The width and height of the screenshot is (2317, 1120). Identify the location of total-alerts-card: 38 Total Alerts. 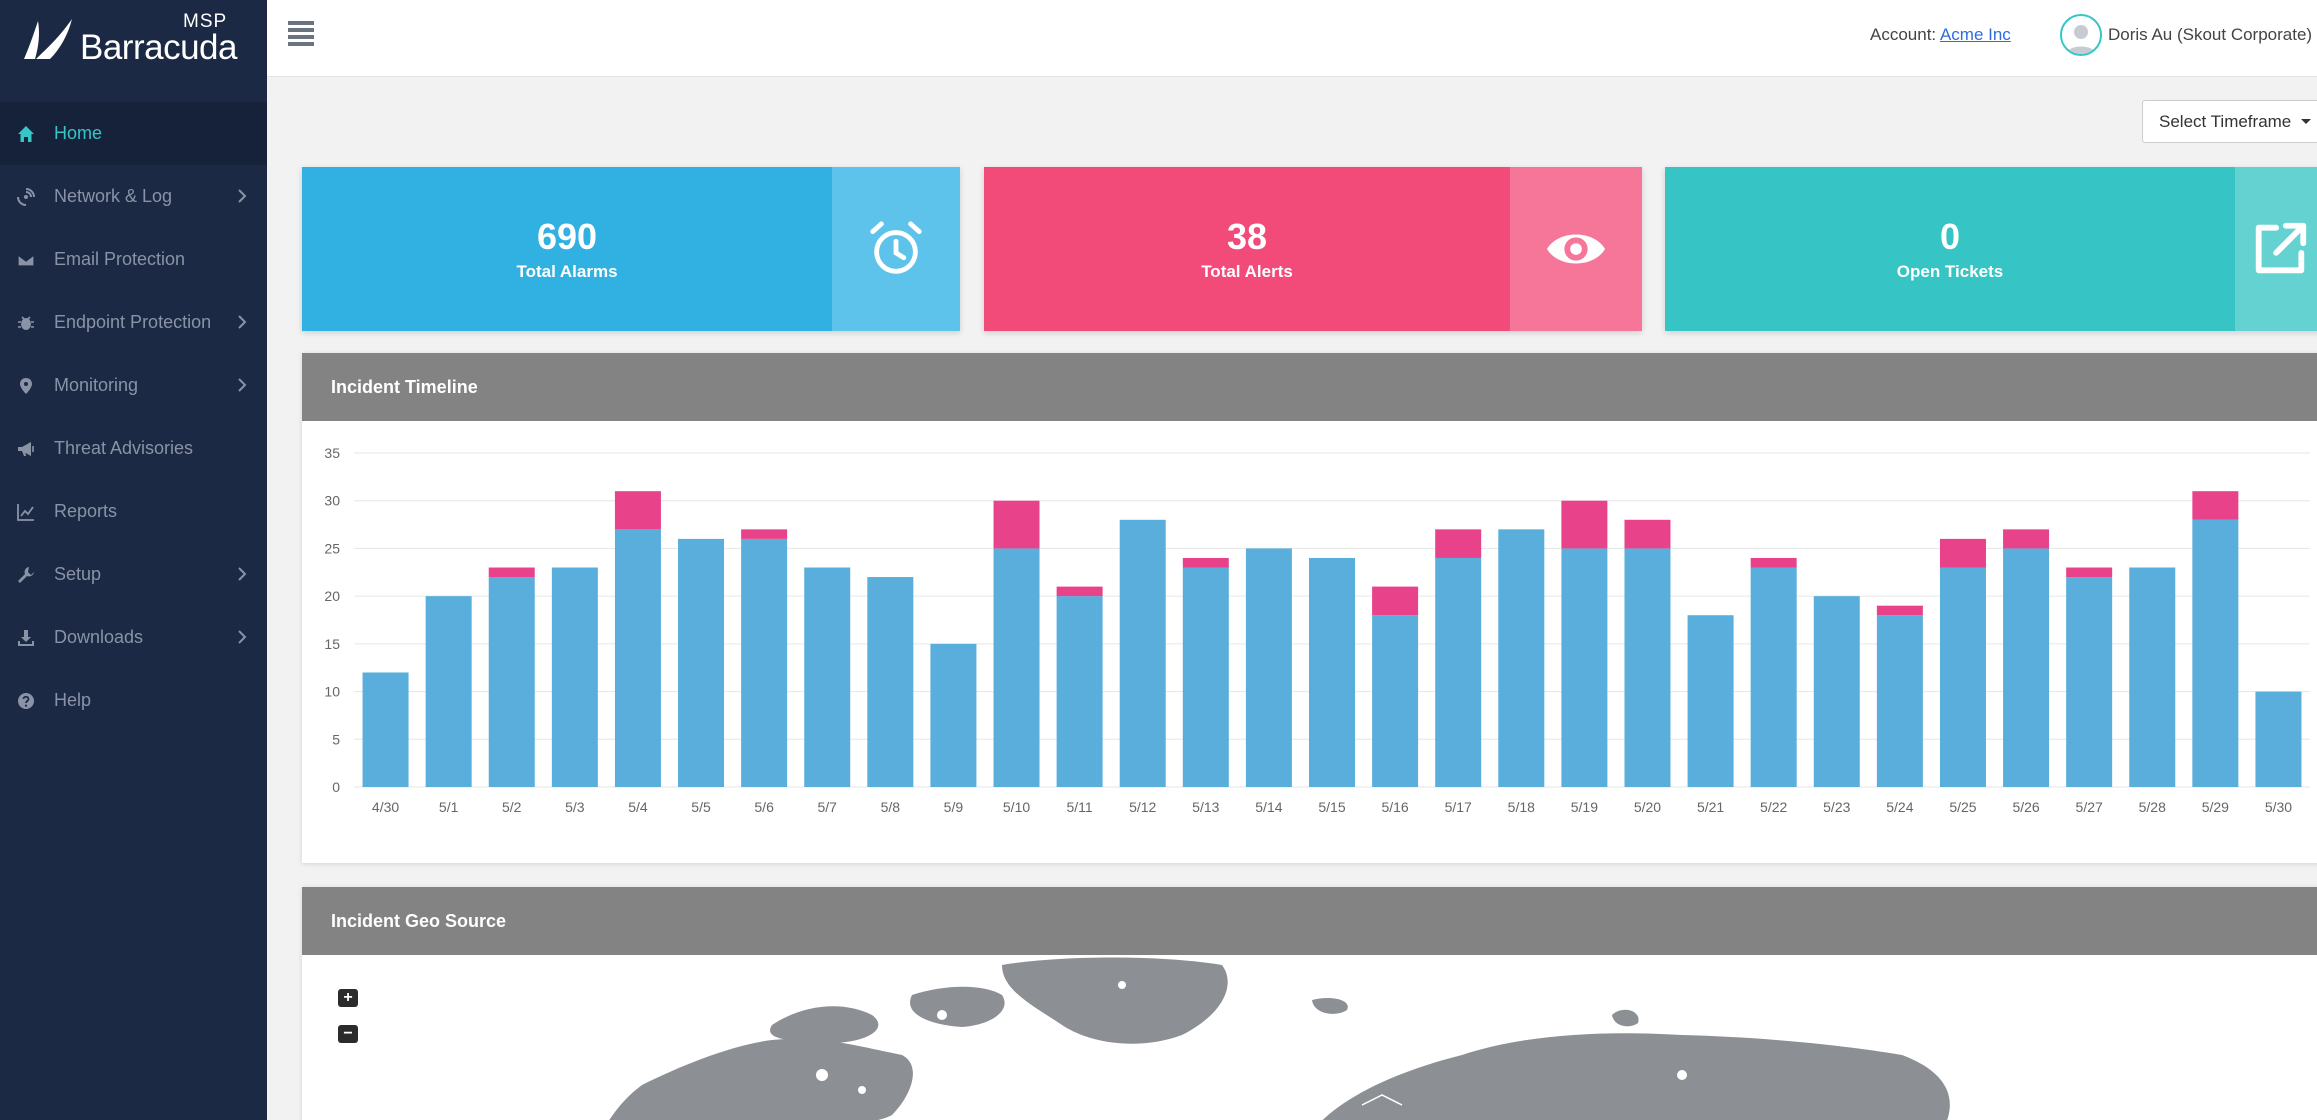
(1313, 249).